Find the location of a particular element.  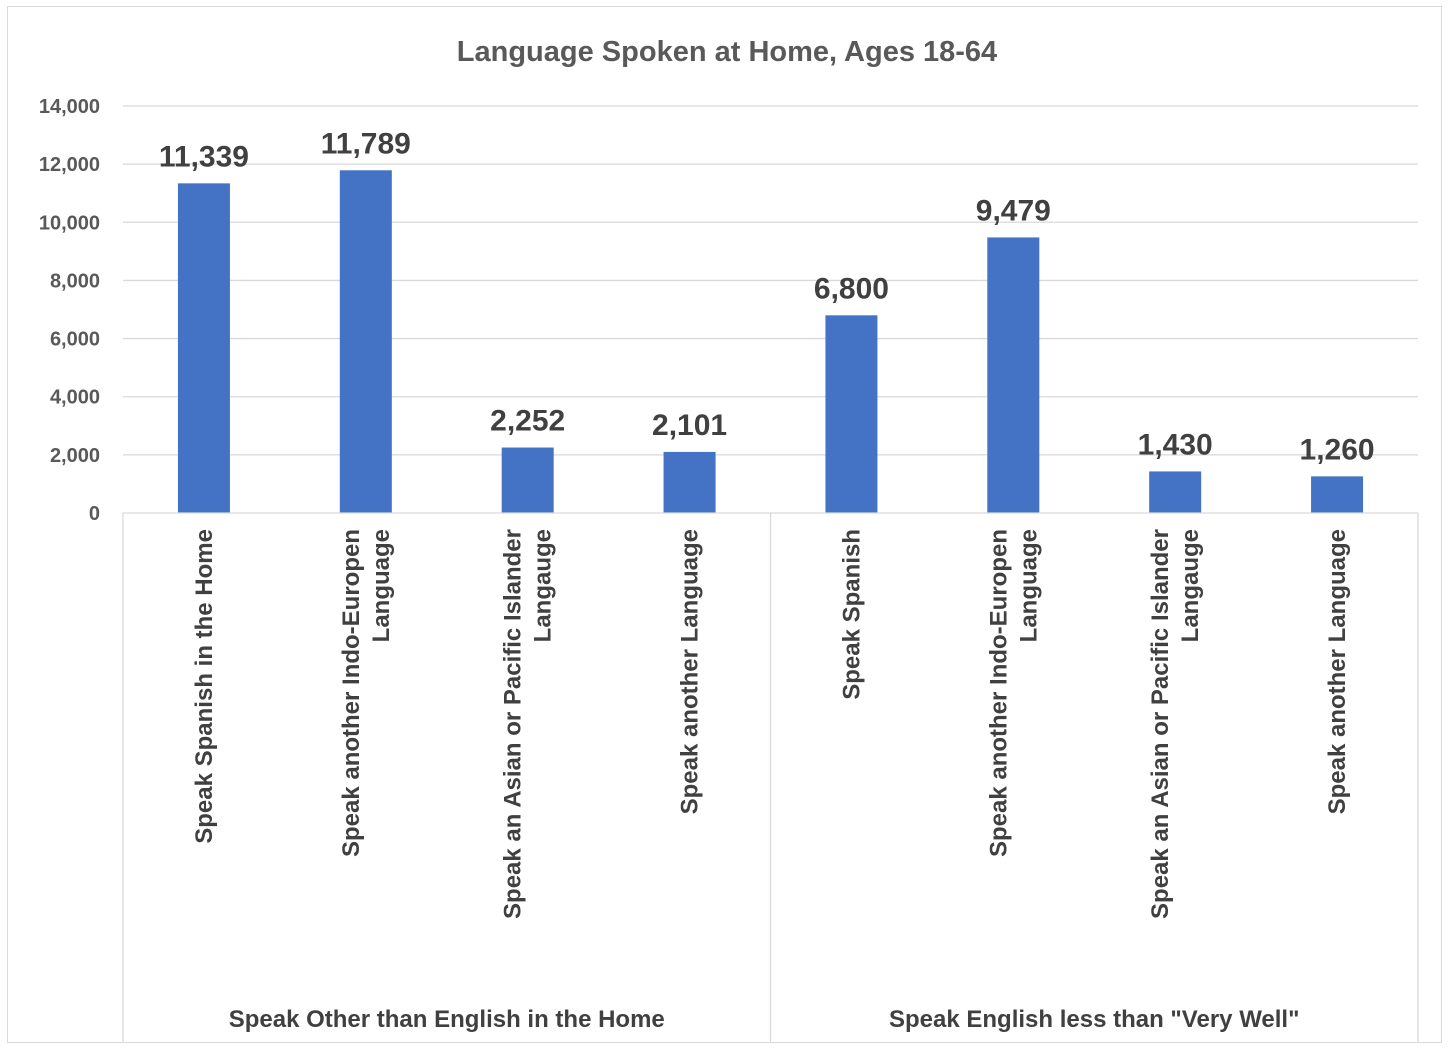

x-tick-label-line: Speak Spanish in the Home is located at coordinates (204, 686).